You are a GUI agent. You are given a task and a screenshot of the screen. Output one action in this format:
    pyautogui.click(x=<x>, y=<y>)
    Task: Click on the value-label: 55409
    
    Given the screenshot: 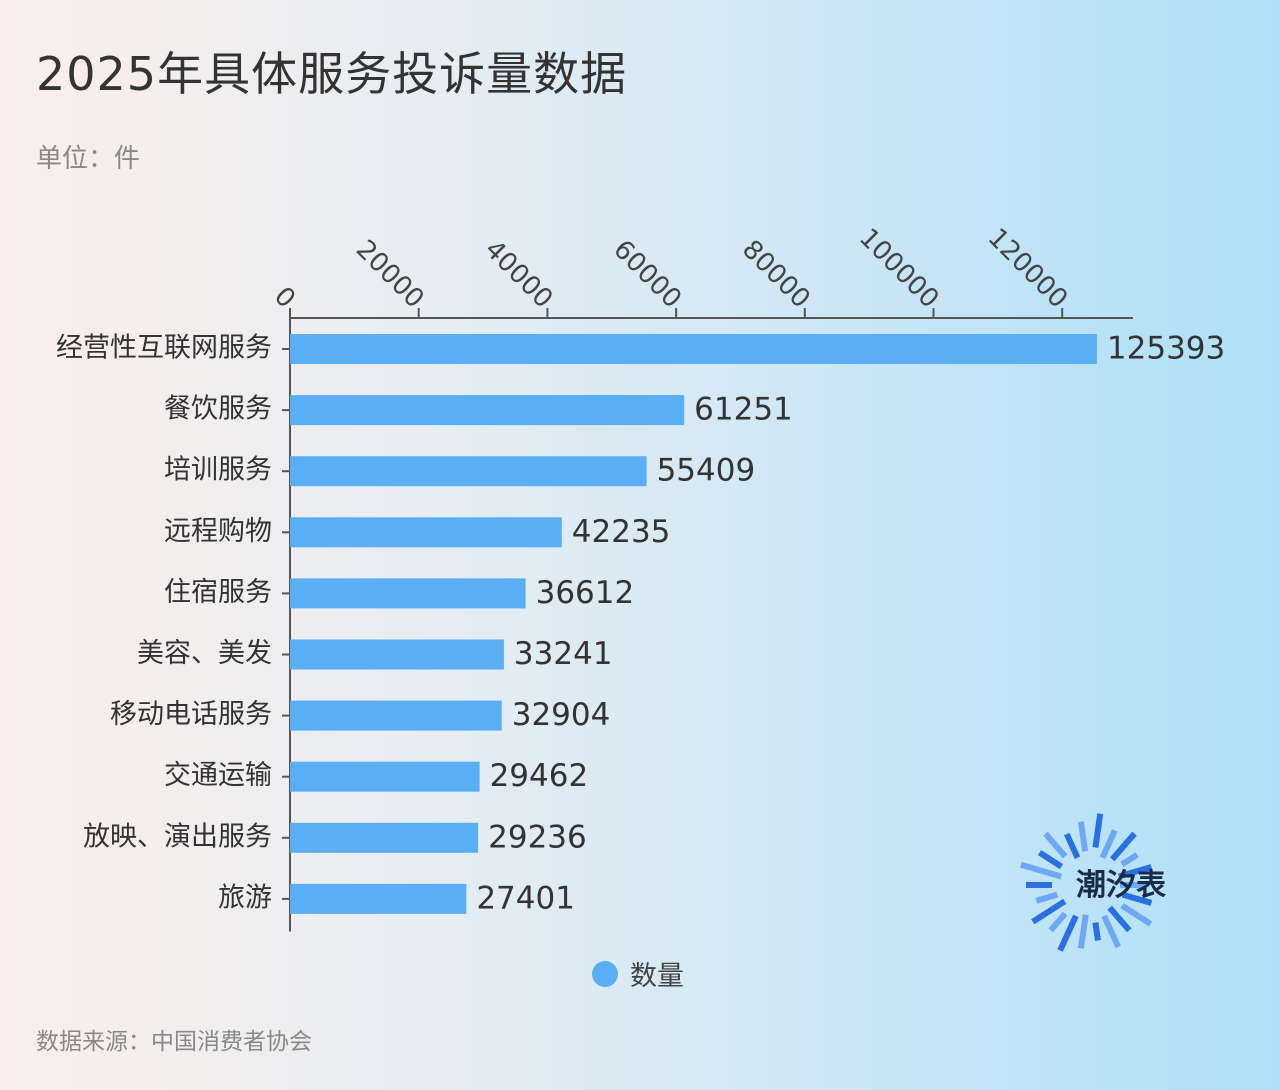 What is the action you would take?
    pyautogui.click(x=706, y=471)
    